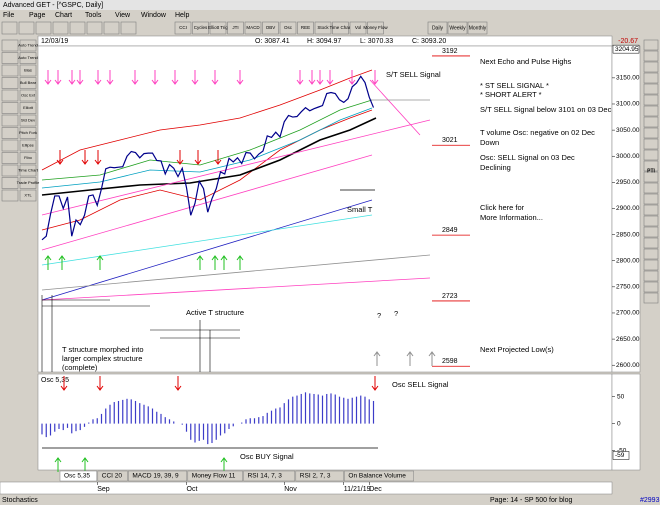  Describe the element at coordinates (272, 41) in the screenshot. I see `header-open: O: 3087.41` at that location.